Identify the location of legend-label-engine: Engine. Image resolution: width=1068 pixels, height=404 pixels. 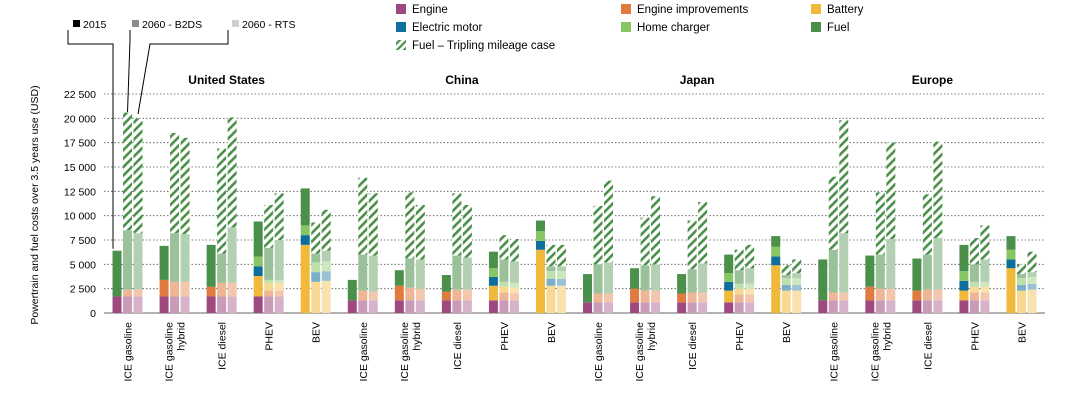
(430, 10).